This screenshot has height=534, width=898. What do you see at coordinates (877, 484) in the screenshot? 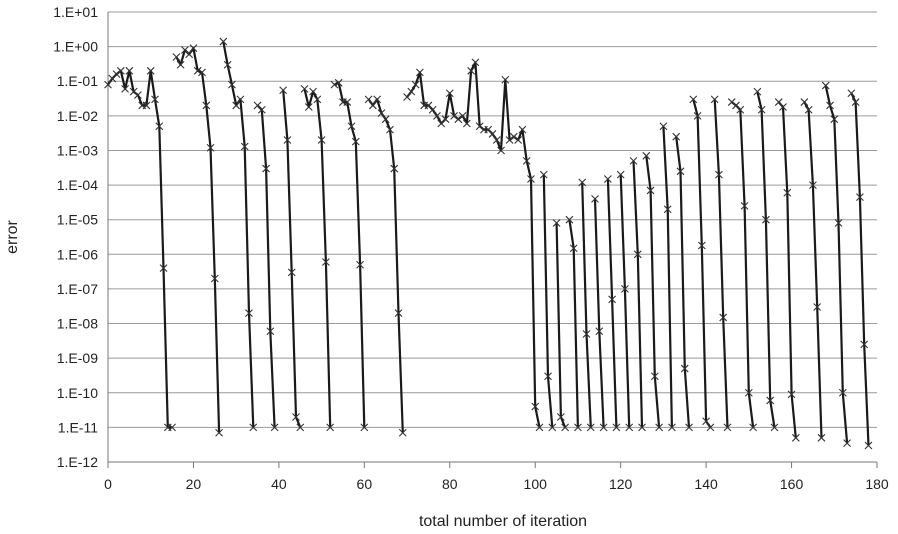
I see `x-tick-label: 180` at bounding box center [877, 484].